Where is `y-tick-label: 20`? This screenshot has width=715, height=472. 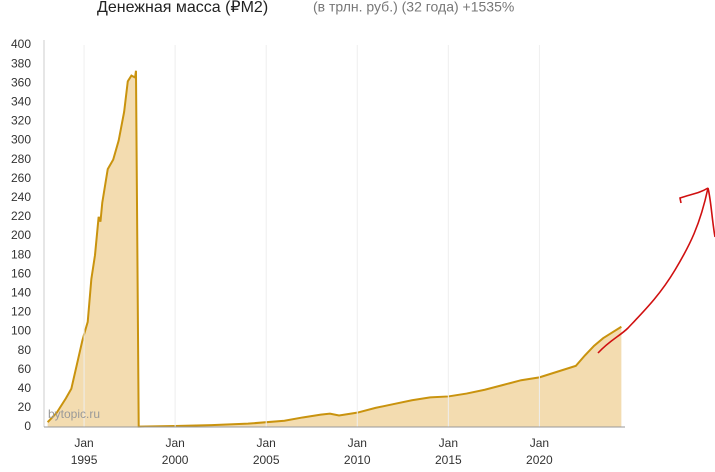 y-tick-label: 20 is located at coordinates (25, 407).